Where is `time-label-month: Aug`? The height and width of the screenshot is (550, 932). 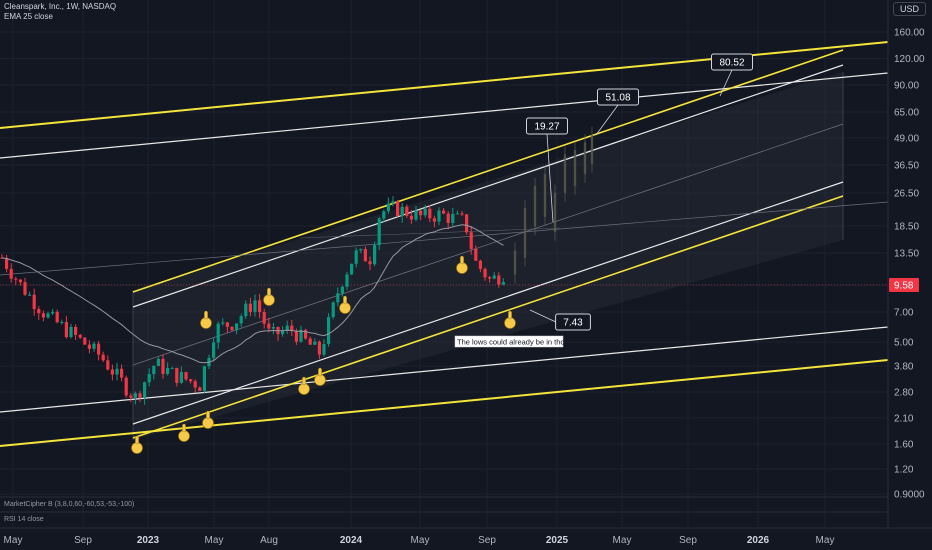
time-label-month: Aug is located at coordinates (269, 540).